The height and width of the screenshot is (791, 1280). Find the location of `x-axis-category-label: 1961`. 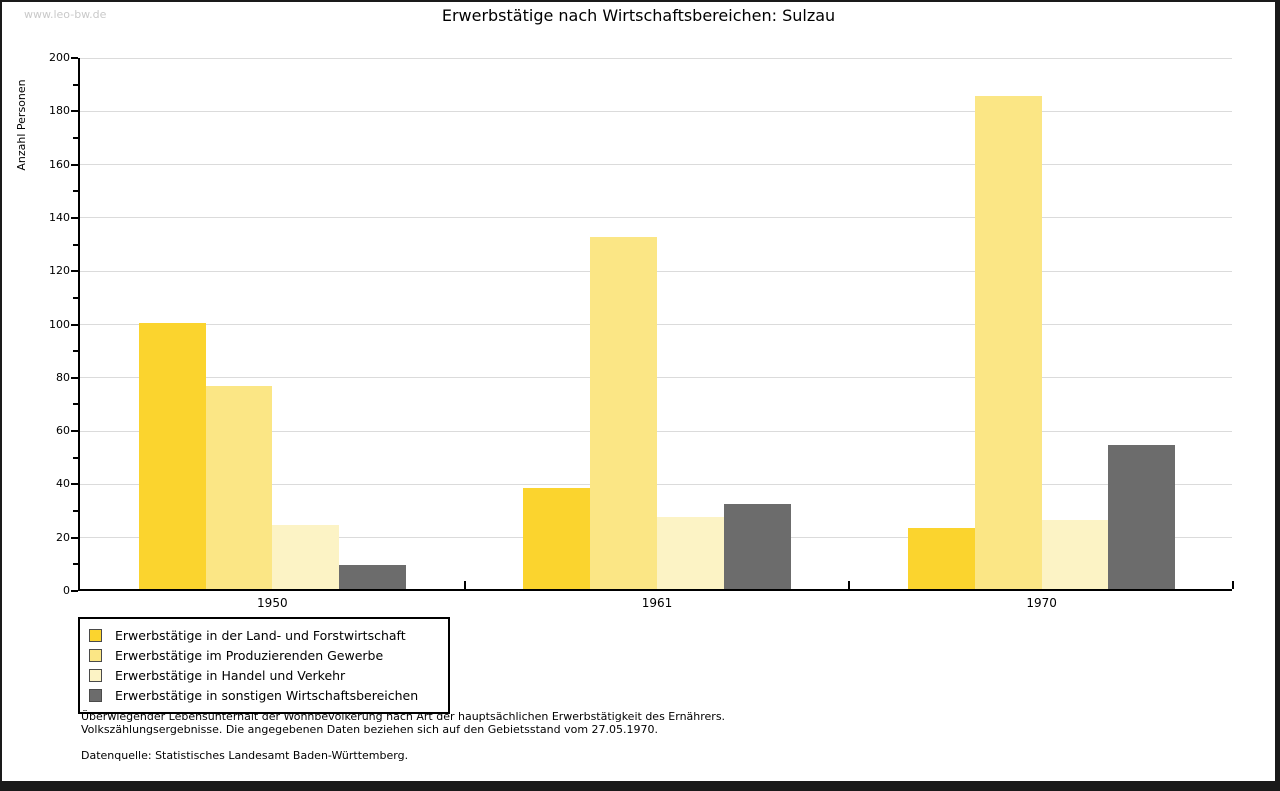

x-axis-category-label: 1961 is located at coordinates (657, 603).